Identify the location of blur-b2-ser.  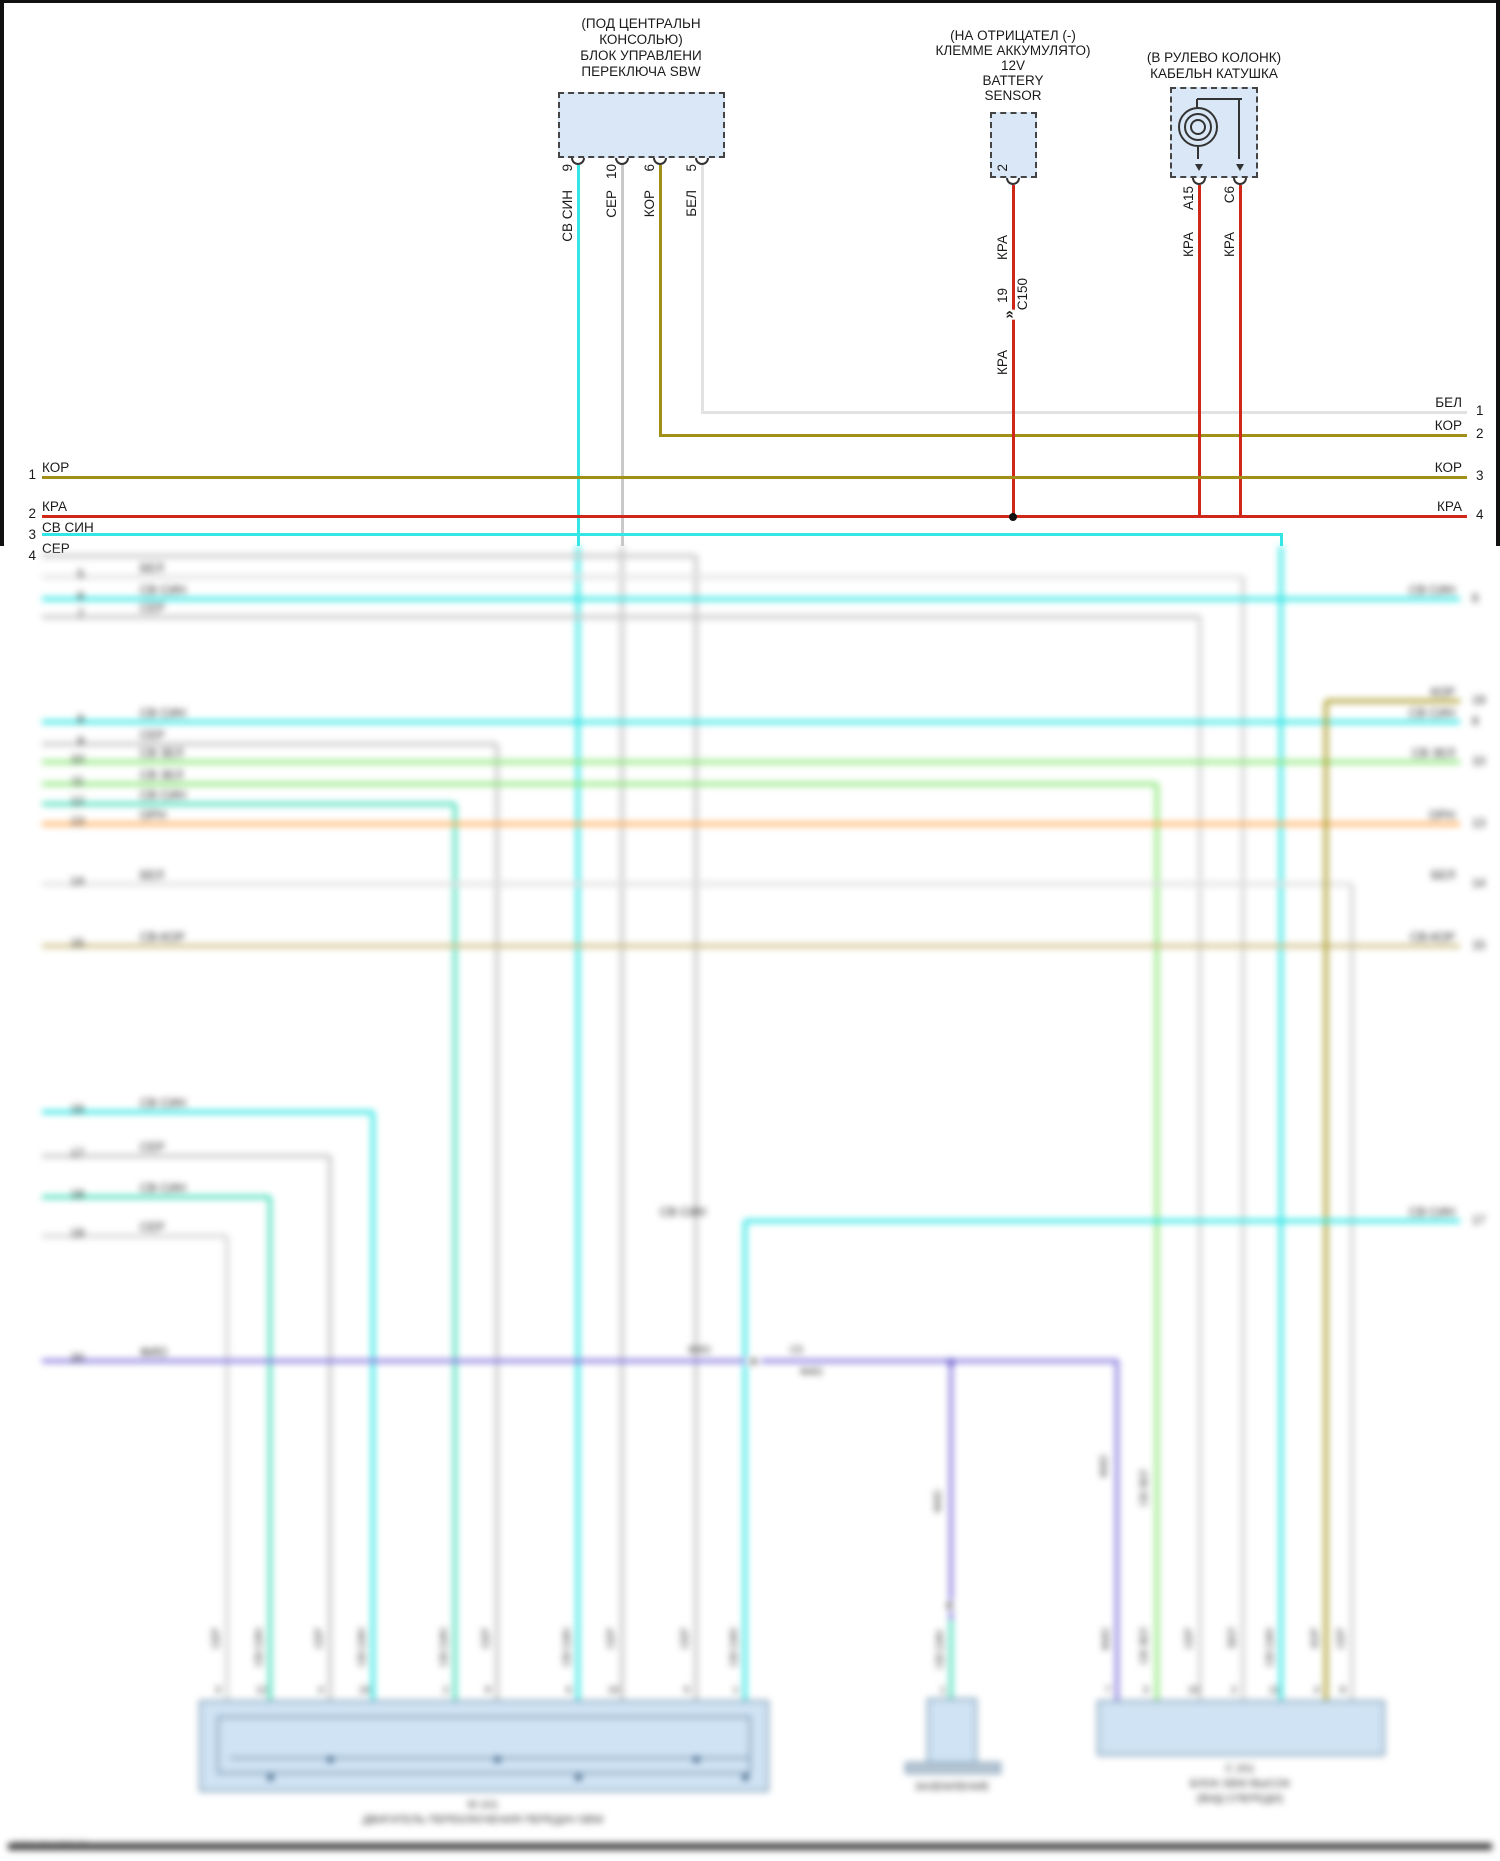
(269, 744).